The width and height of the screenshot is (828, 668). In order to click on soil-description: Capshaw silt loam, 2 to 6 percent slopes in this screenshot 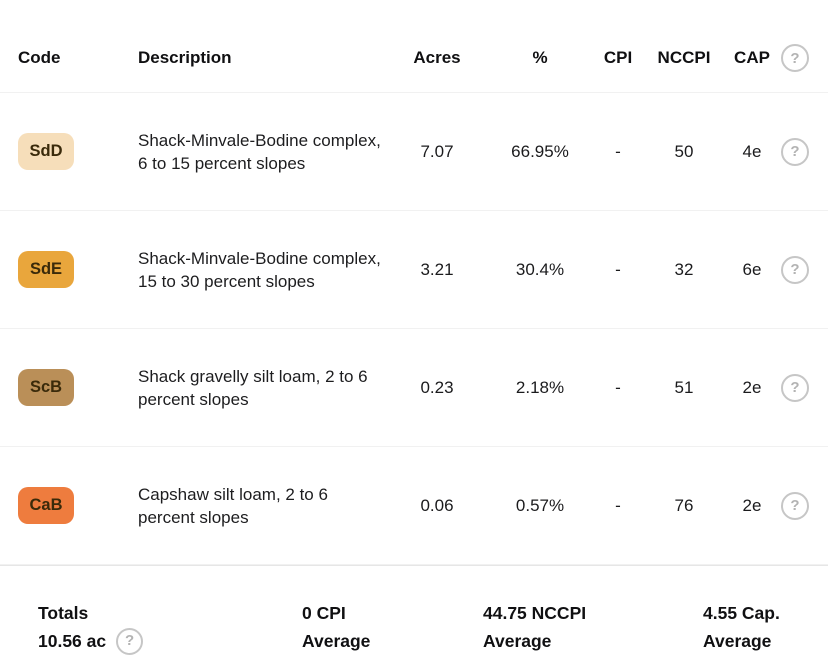, I will do `click(233, 505)`.